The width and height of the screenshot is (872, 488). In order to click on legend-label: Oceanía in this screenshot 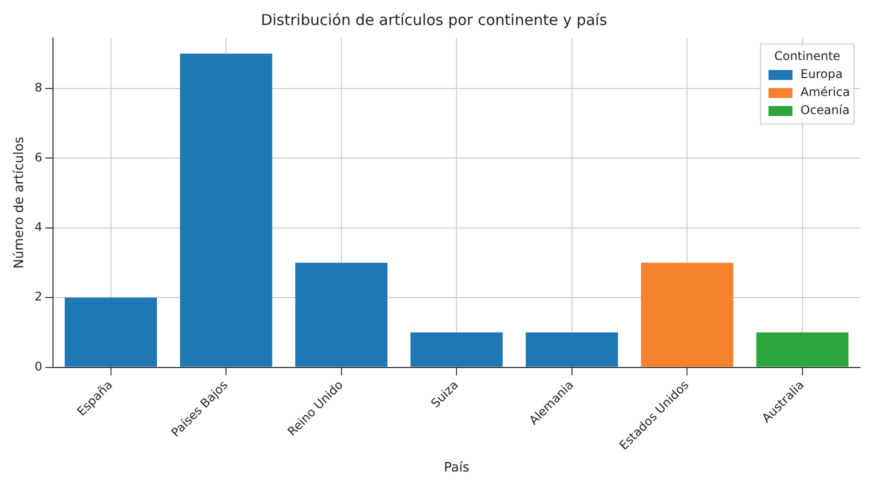, I will do `click(825, 110)`.